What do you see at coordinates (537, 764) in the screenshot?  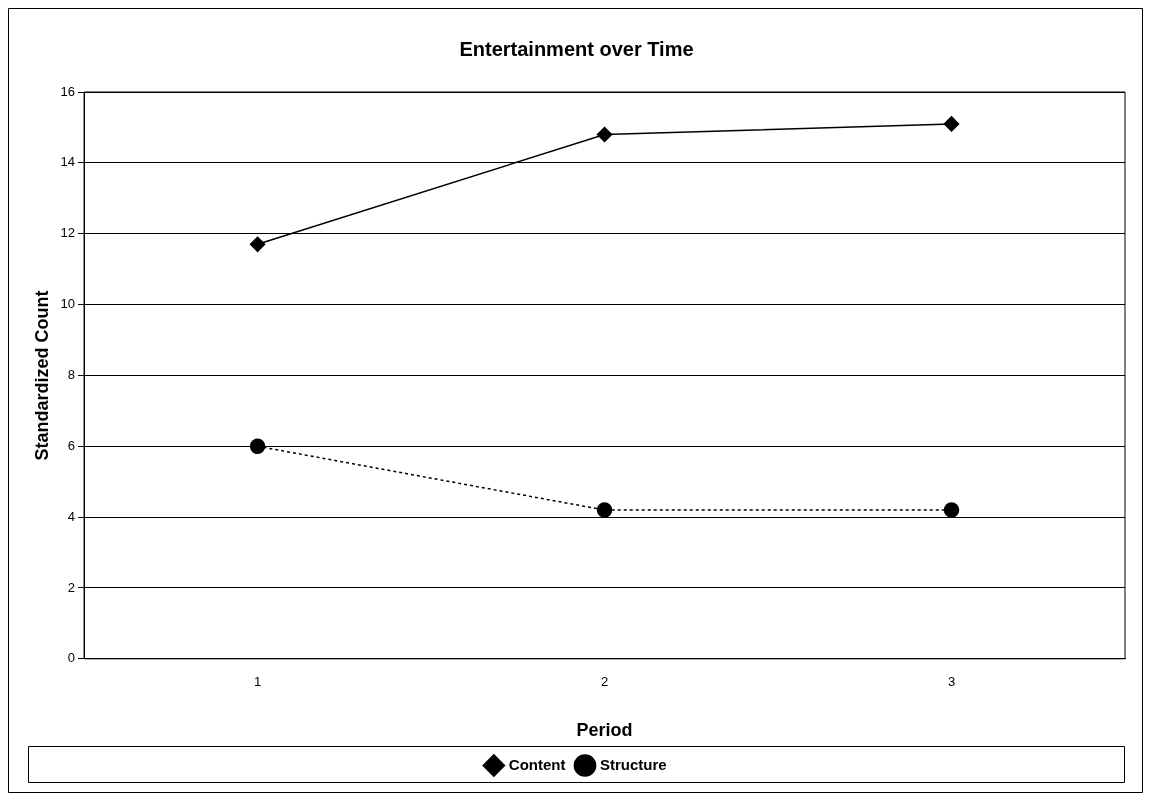 I see `legend-label: Content` at bounding box center [537, 764].